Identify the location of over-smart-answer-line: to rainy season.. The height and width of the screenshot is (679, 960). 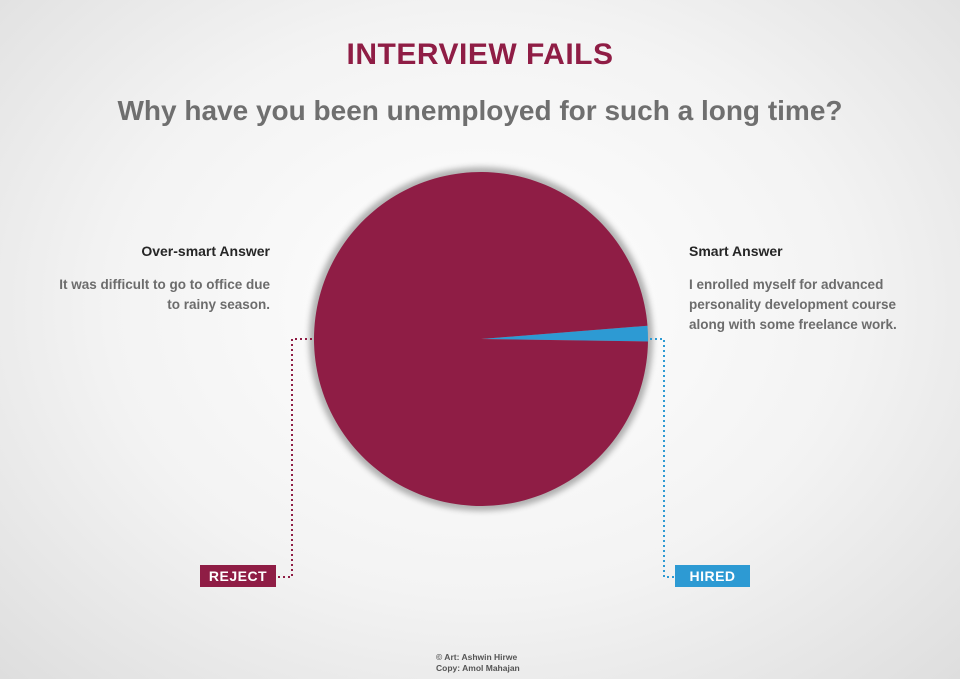
(218, 304).